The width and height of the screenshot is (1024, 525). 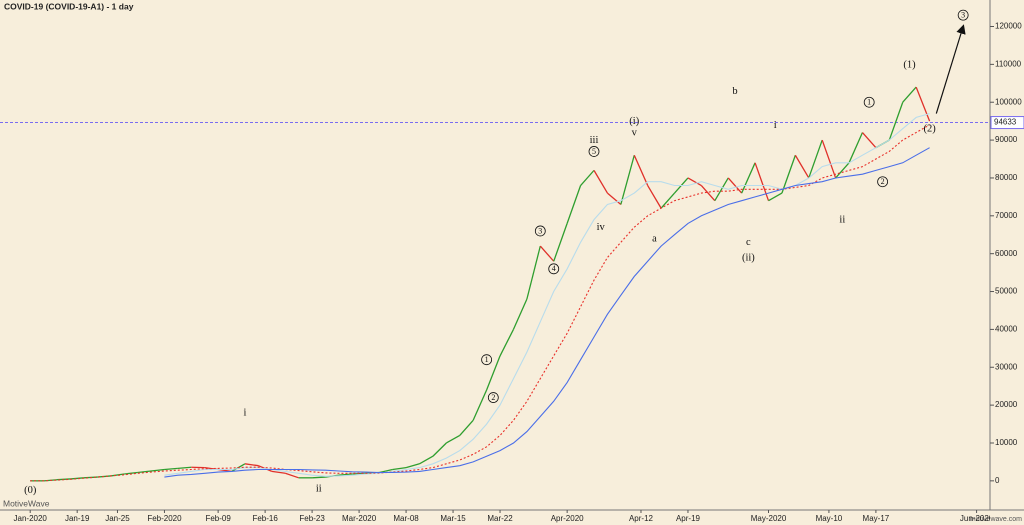 What do you see at coordinates (769, 518) in the screenshot?
I see `x-tick-label: May-2020` at bounding box center [769, 518].